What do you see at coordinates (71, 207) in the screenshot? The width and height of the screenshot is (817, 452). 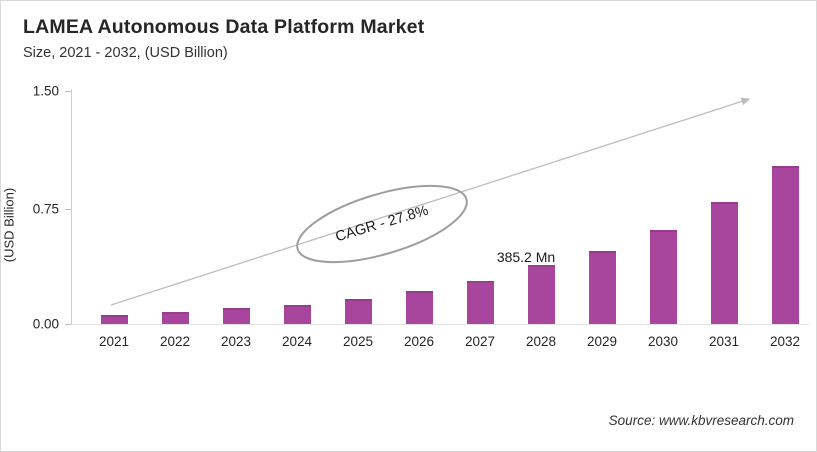 I see `y-axis-line` at bounding box center [71, 207].